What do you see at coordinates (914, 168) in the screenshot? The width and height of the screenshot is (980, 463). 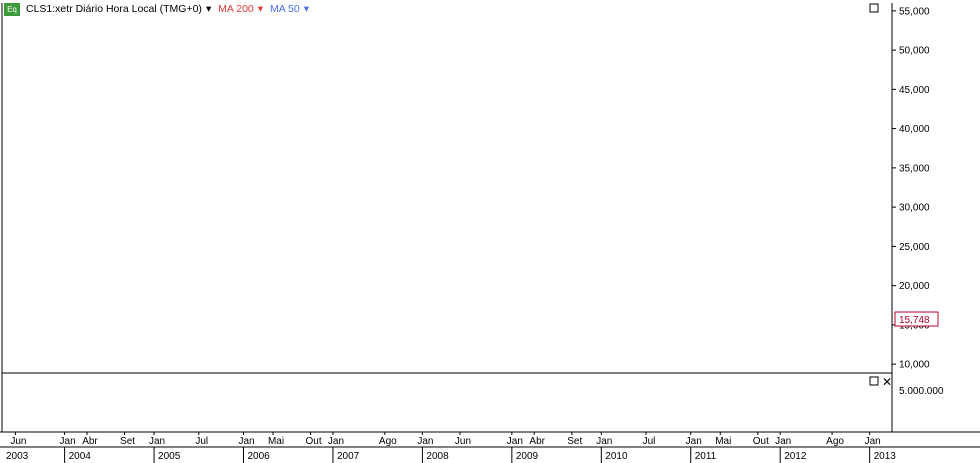 I see `y-tick-label: 35,000` at bounding box center [914, 168].